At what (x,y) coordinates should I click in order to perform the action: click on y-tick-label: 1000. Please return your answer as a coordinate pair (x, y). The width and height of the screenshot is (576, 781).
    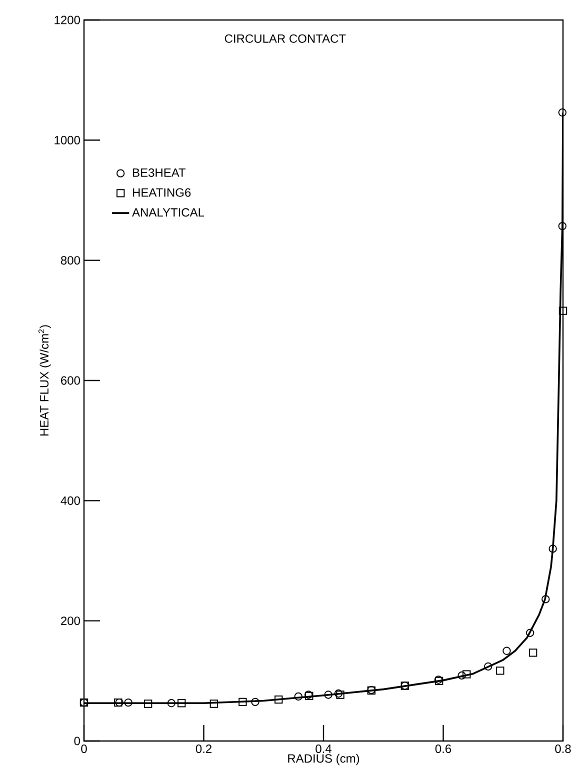
    Looking at the image, I should click on (67, 140).